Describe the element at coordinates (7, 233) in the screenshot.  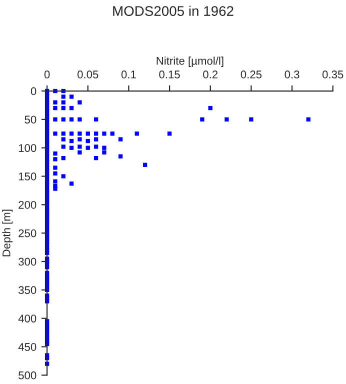
I see `y-axis-title: Depth [m]` at that location.